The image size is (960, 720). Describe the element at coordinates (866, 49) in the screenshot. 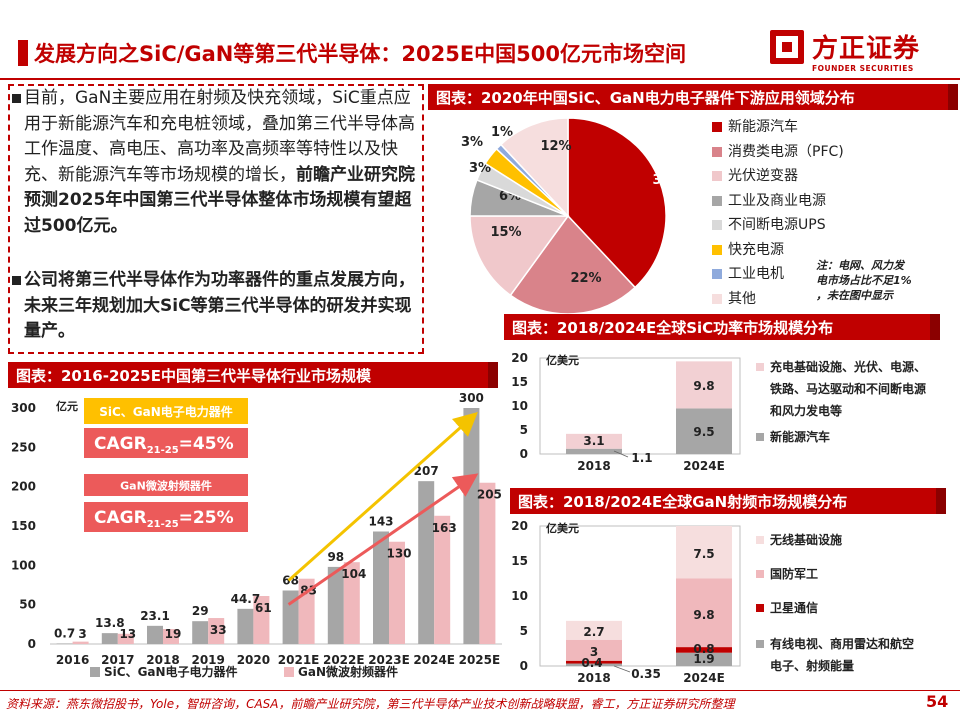

I see `logo-name-cn: 方正证券` at that location.